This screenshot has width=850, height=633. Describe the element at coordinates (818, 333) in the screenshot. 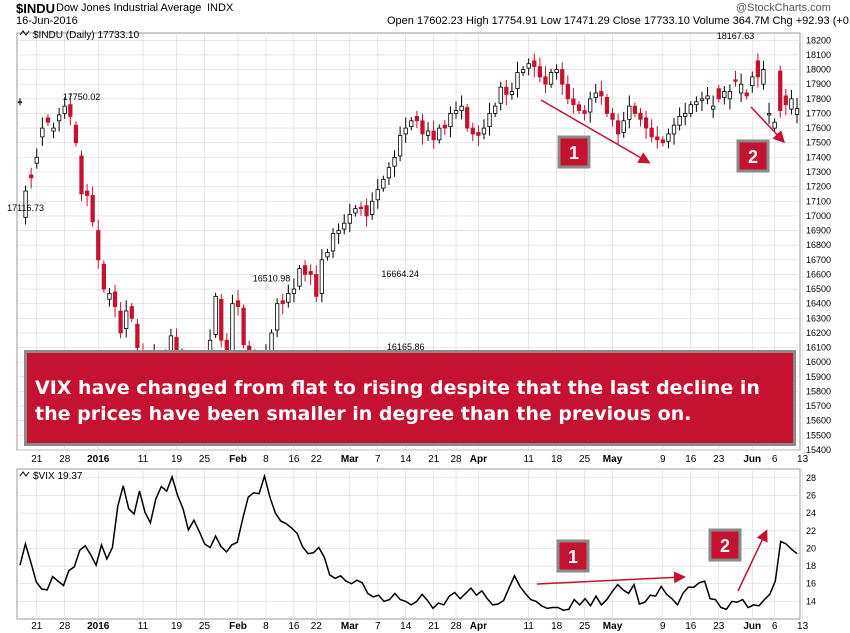

I see `price-y-tick-label: 16200` at that location.